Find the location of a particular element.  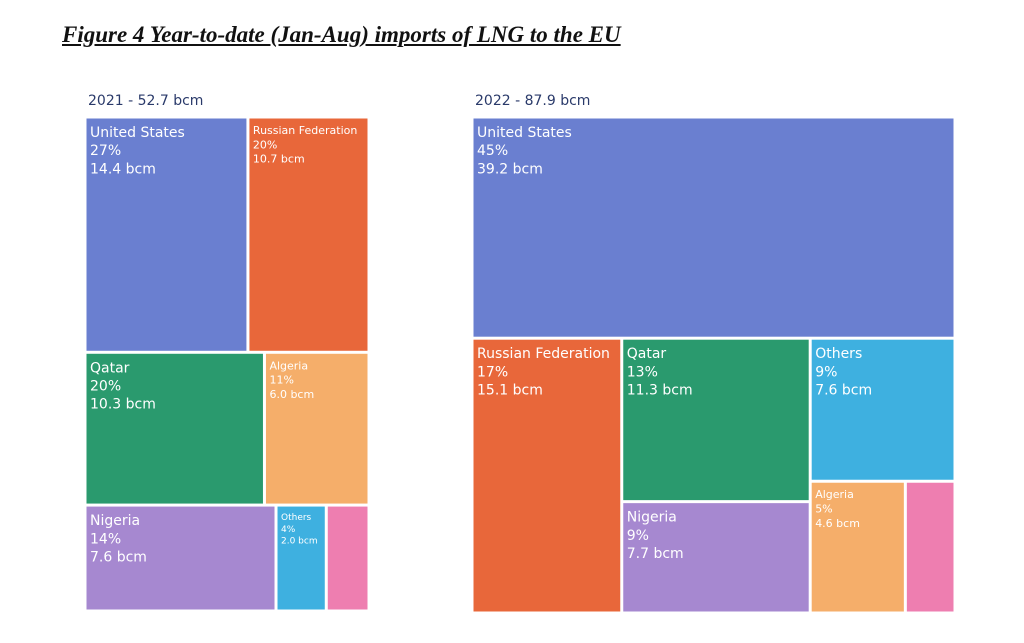

tile-value: 4.6 bcm is located at coordinates (837, 523).